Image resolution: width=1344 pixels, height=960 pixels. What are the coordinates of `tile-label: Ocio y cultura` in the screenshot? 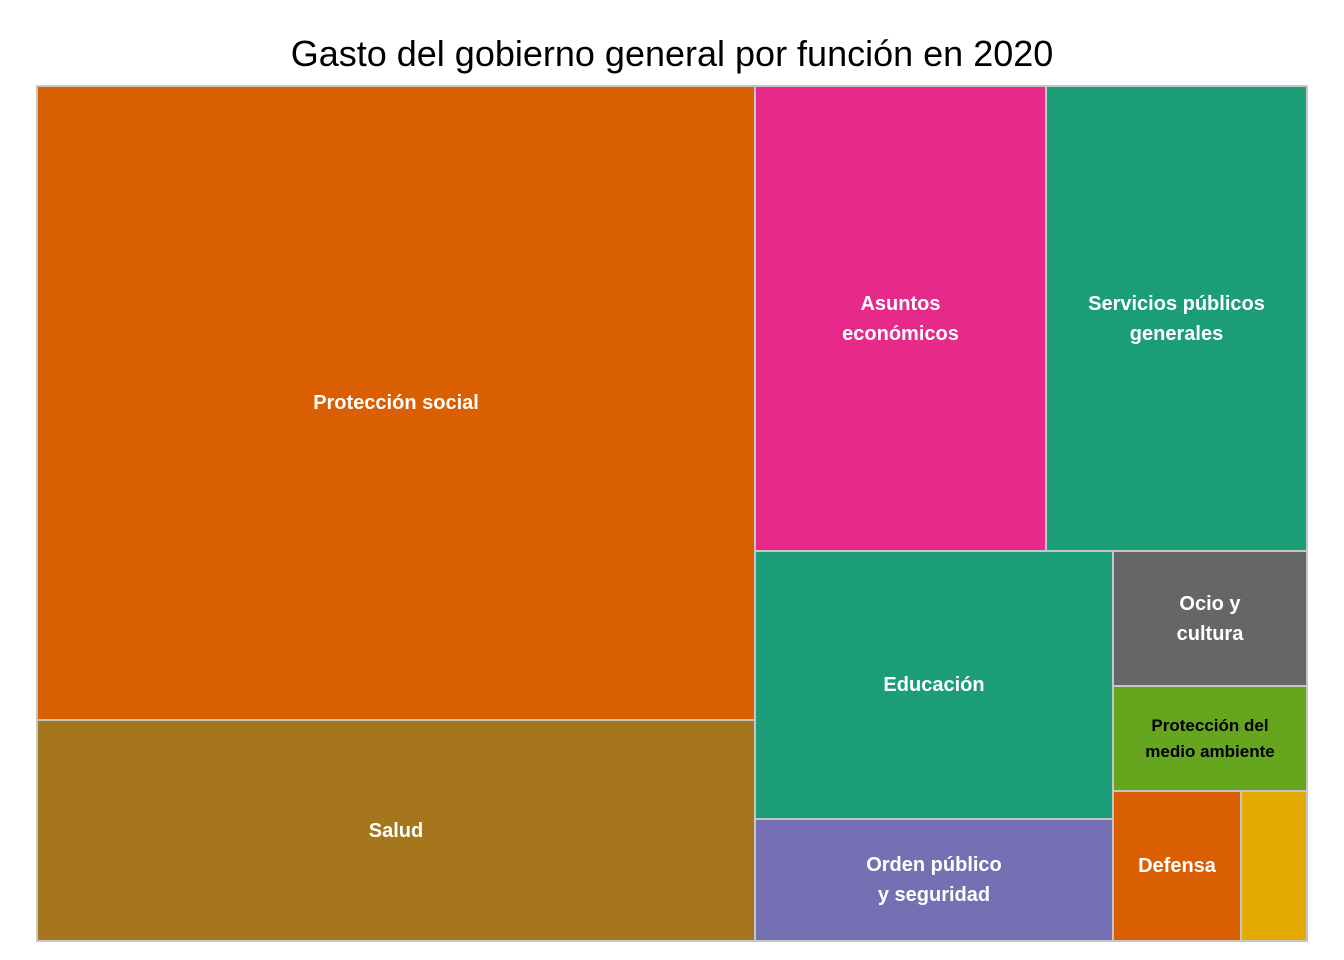 It's located at (1210, 618).